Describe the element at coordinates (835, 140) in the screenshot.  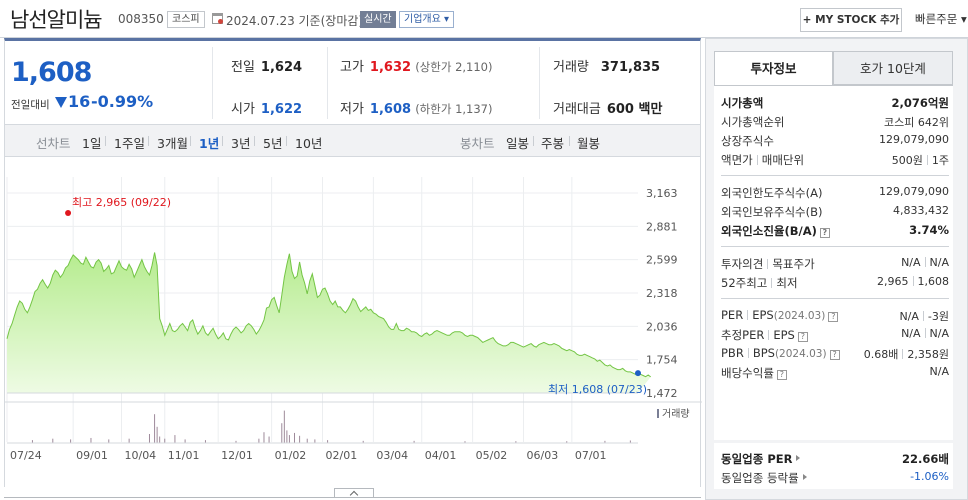
I see `row-listed-shares: 상장주식수 129,079,090` at that location.